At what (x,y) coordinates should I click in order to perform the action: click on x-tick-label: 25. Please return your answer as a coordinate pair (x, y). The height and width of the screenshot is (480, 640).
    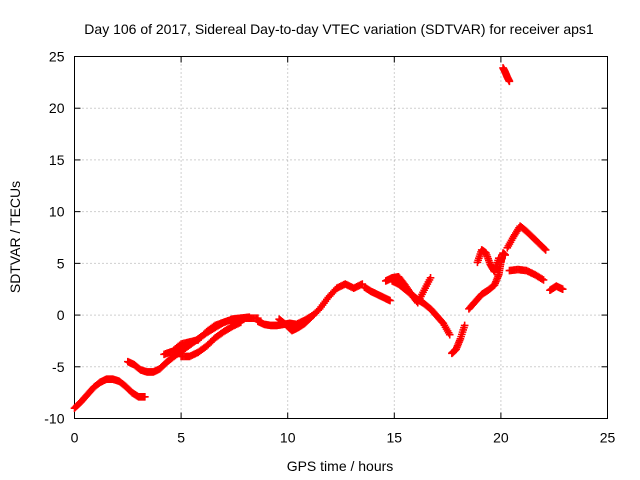
    Looking at the image, I should click on (608, 438).